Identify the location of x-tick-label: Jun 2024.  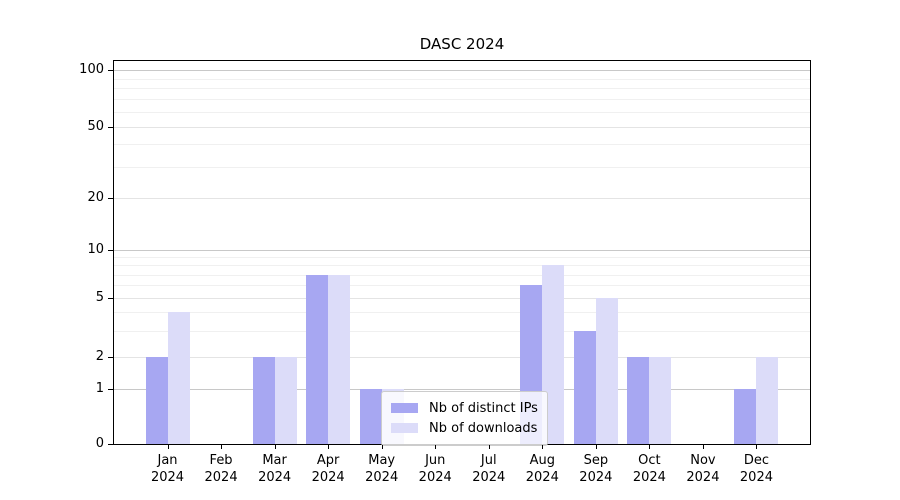
(435, 469).